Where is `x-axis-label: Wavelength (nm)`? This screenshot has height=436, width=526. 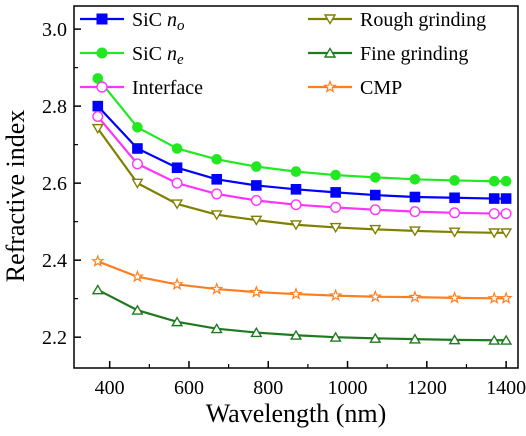
x-axis-label: Wavelength (nm) is located at coordinates (296, 413).